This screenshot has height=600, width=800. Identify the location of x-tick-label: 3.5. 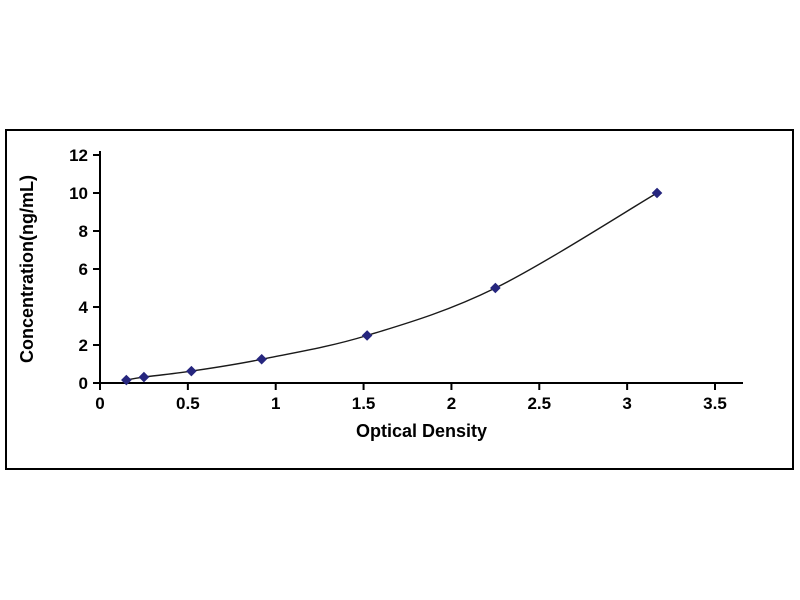
(715, 403).